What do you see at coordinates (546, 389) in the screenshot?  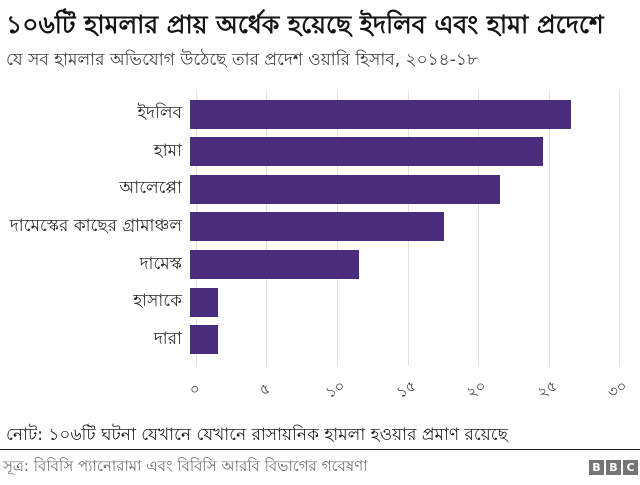 I see `x-tick-label: ২৫` at bounding box center [546, 389].